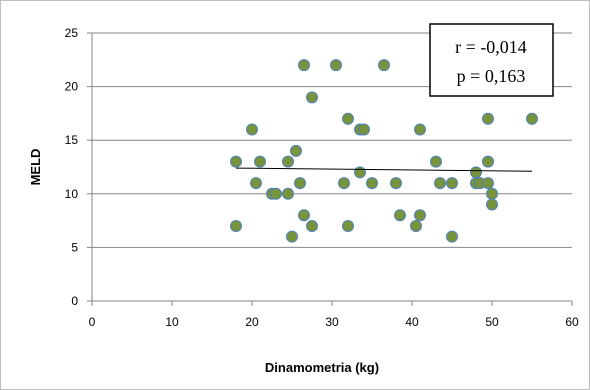  What do you see at coordinates (72, 87) in the screenshot?
I see `y-tick-label: 20` at bounding box center [72, 87].